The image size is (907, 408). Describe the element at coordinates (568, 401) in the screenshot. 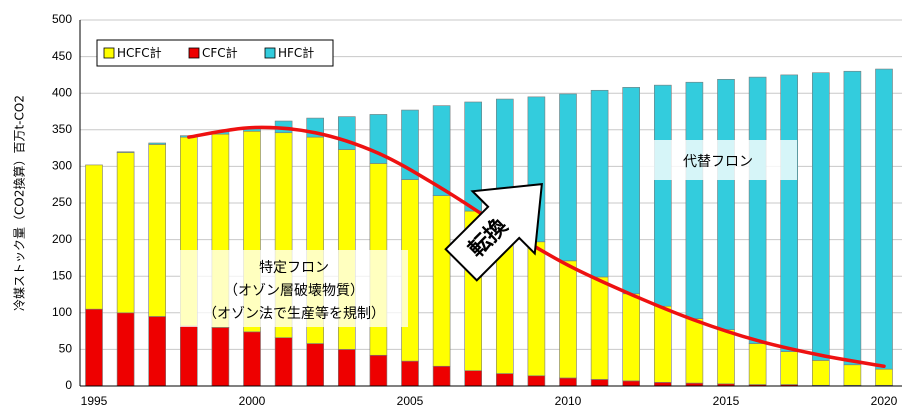

I see `x-tick-label: 2010` at that location.